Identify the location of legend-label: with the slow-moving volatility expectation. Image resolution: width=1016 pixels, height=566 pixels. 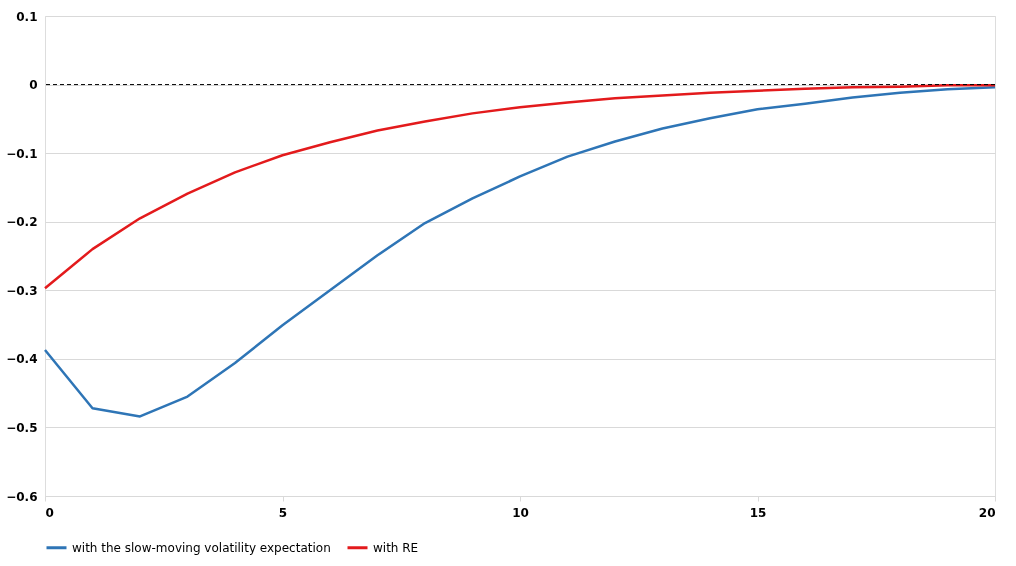
(201, 547).